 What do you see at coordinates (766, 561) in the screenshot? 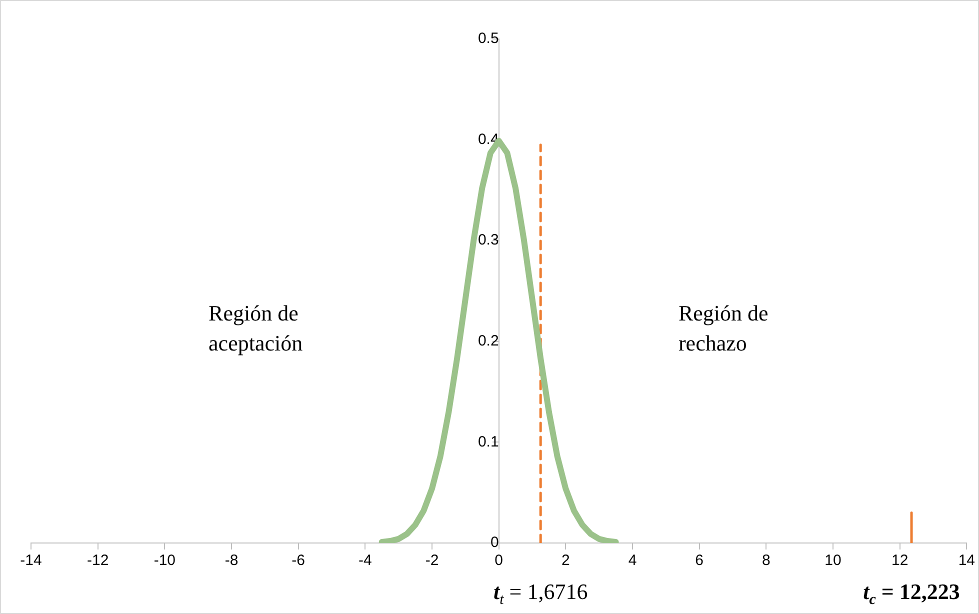
I see `x-tick-label: 8` at bounding box center [766, 561].